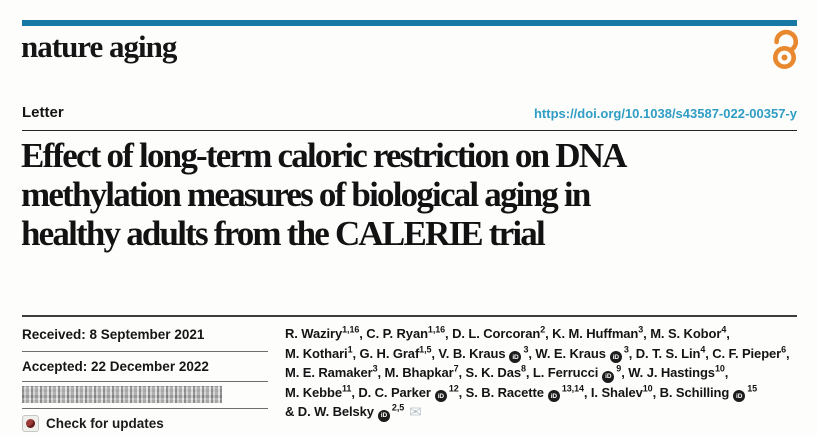 This screenshot has height=435, width=818. Describe the element at coordinates (572, 388) in the screenshot. I see `affiliation-superscript: 13,14` at that location.